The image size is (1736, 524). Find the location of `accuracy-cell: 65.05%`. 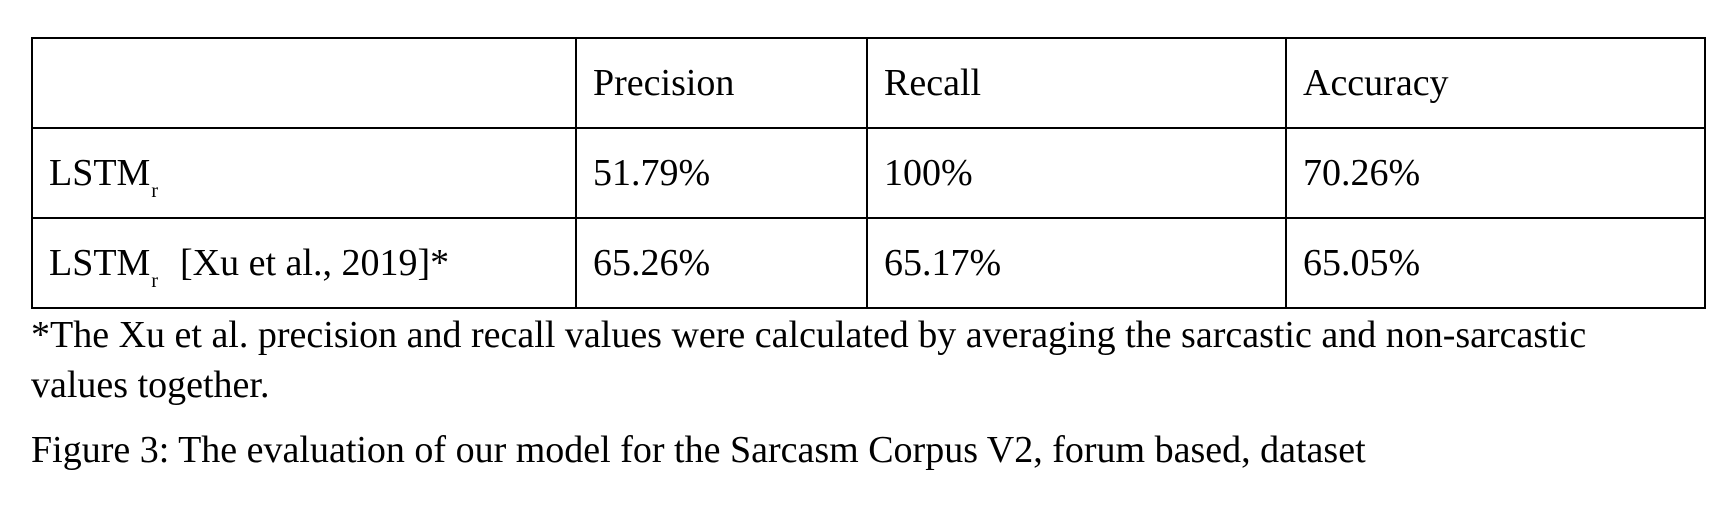

accuracy-cell: 65.05% is located at coordinates (1495, 263).